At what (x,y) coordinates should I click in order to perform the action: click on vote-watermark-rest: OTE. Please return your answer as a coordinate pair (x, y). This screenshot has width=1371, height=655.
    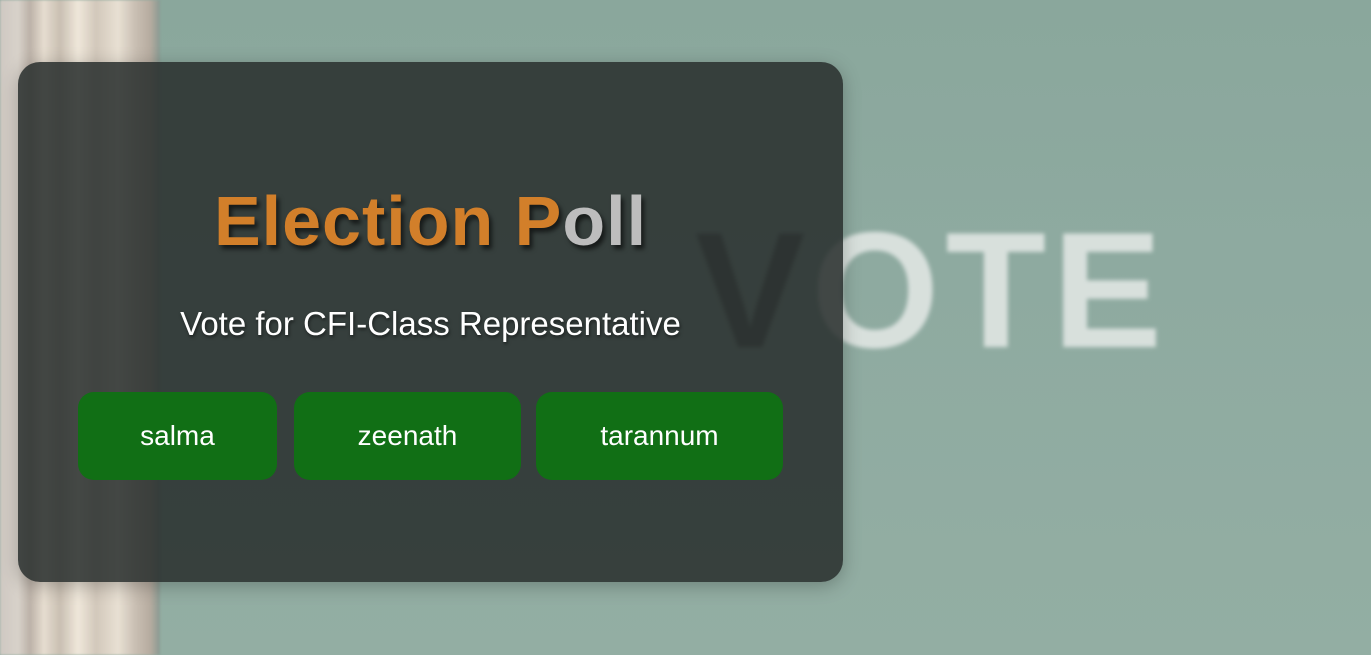
    Looking at the image, I should click on (990, 290).